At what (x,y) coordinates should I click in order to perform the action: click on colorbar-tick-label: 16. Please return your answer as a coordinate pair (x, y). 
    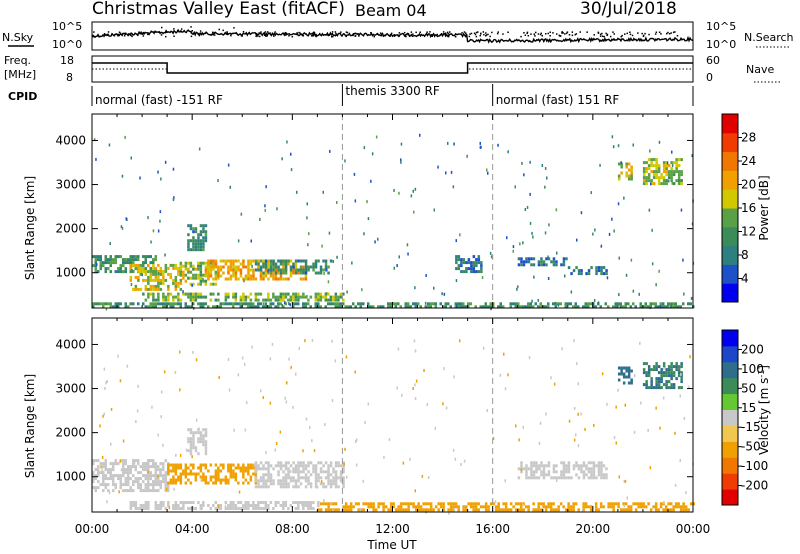
    Looking at the image, I should click on (748, 208).